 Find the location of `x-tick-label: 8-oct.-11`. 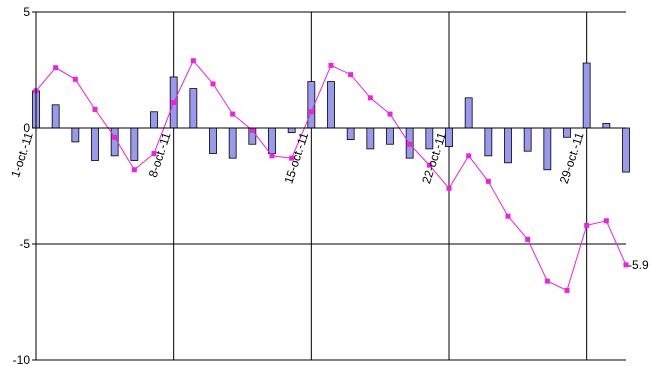

x-tick-label: 8-oct.-11 is located at coordinates (160, 154).